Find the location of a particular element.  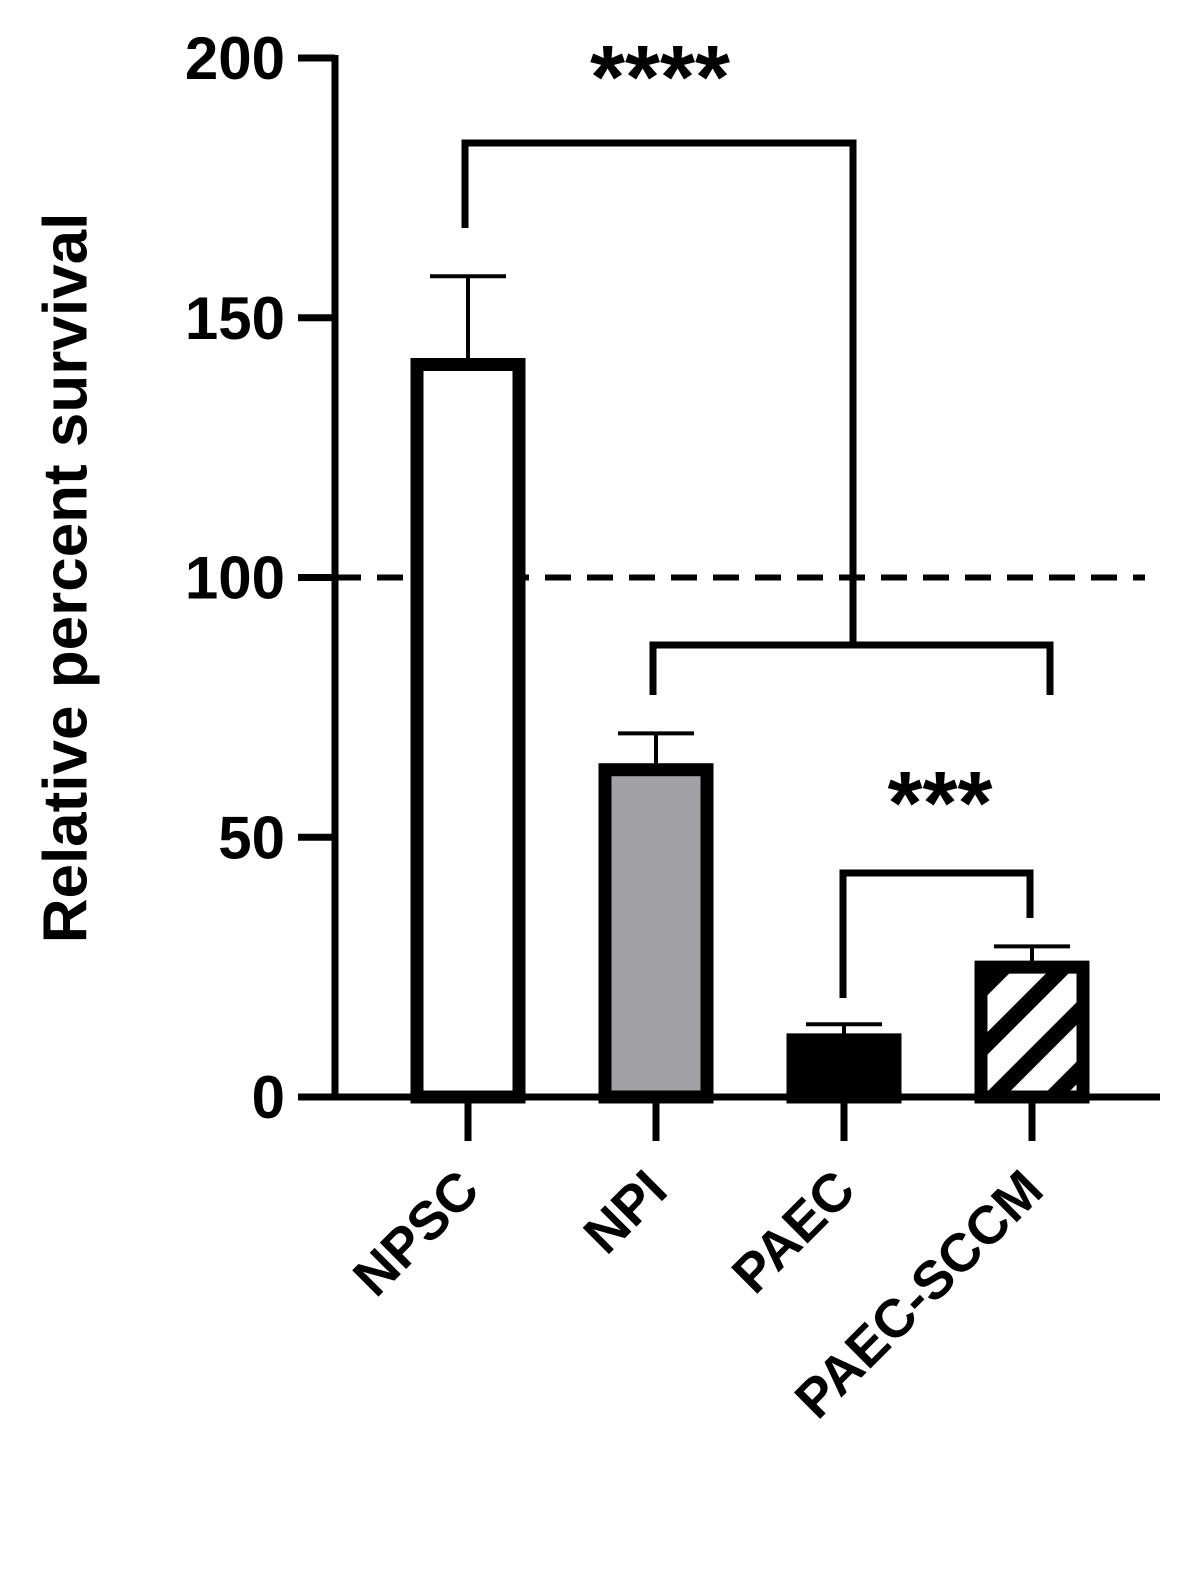

y-tick-label: 0 is located at coordinates (268, 1097).